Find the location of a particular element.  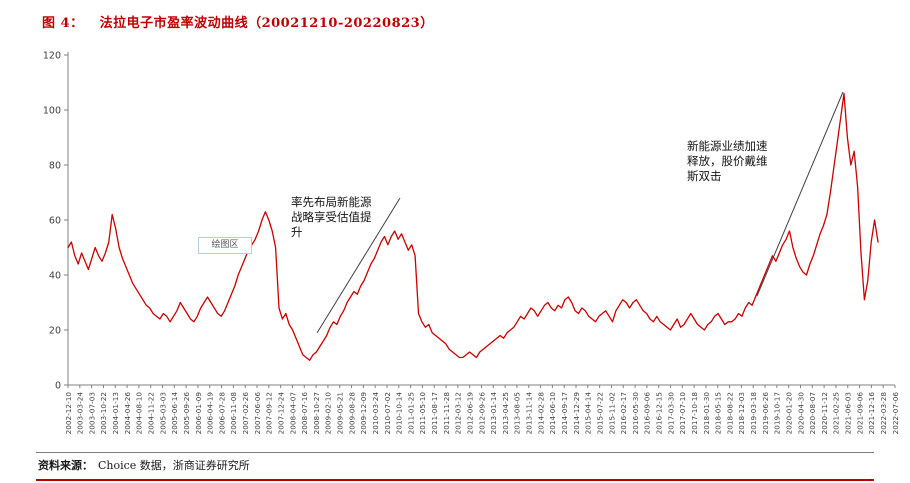

x-tick-label: 2014-09-17 is located at coordinates (564, 413).